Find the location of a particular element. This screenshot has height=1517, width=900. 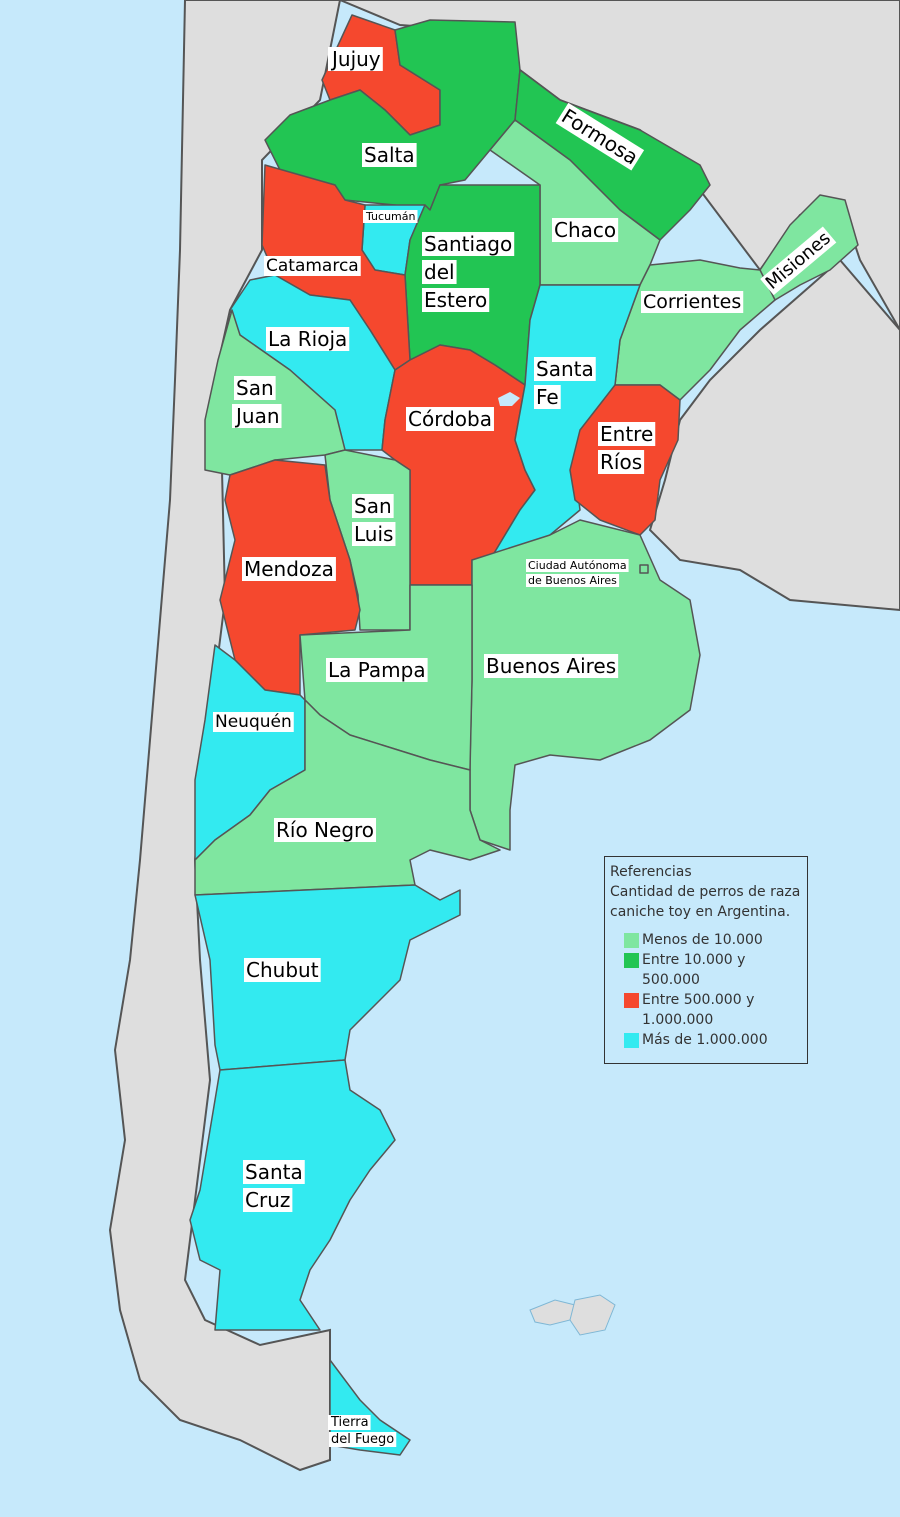

label-jujuy: Jujuy is located at coordinates (355, 59).